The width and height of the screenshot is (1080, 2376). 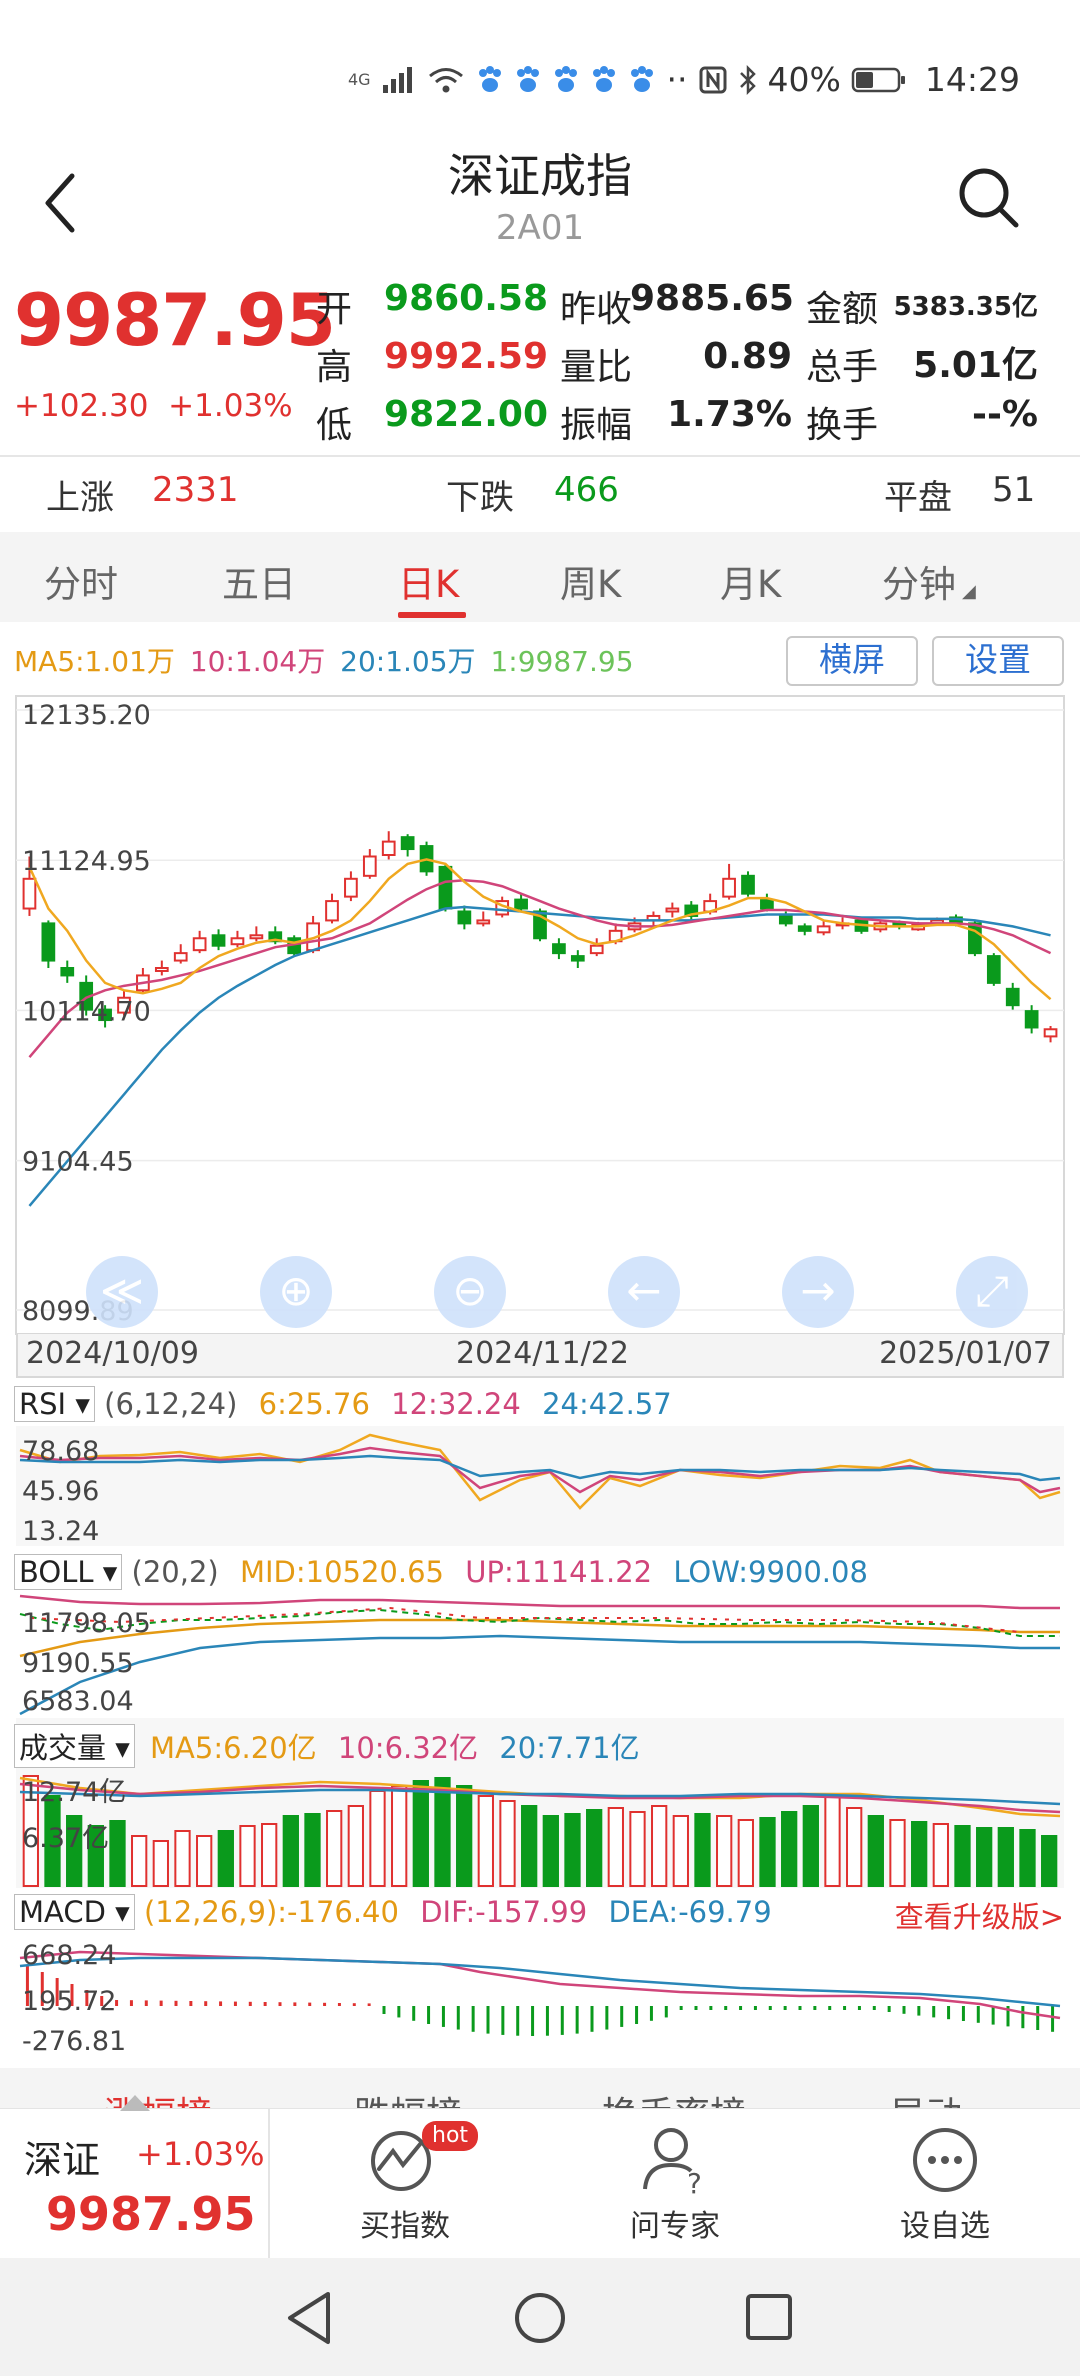 I want to click on macd-dif-line, so click(x=540, y=1985).